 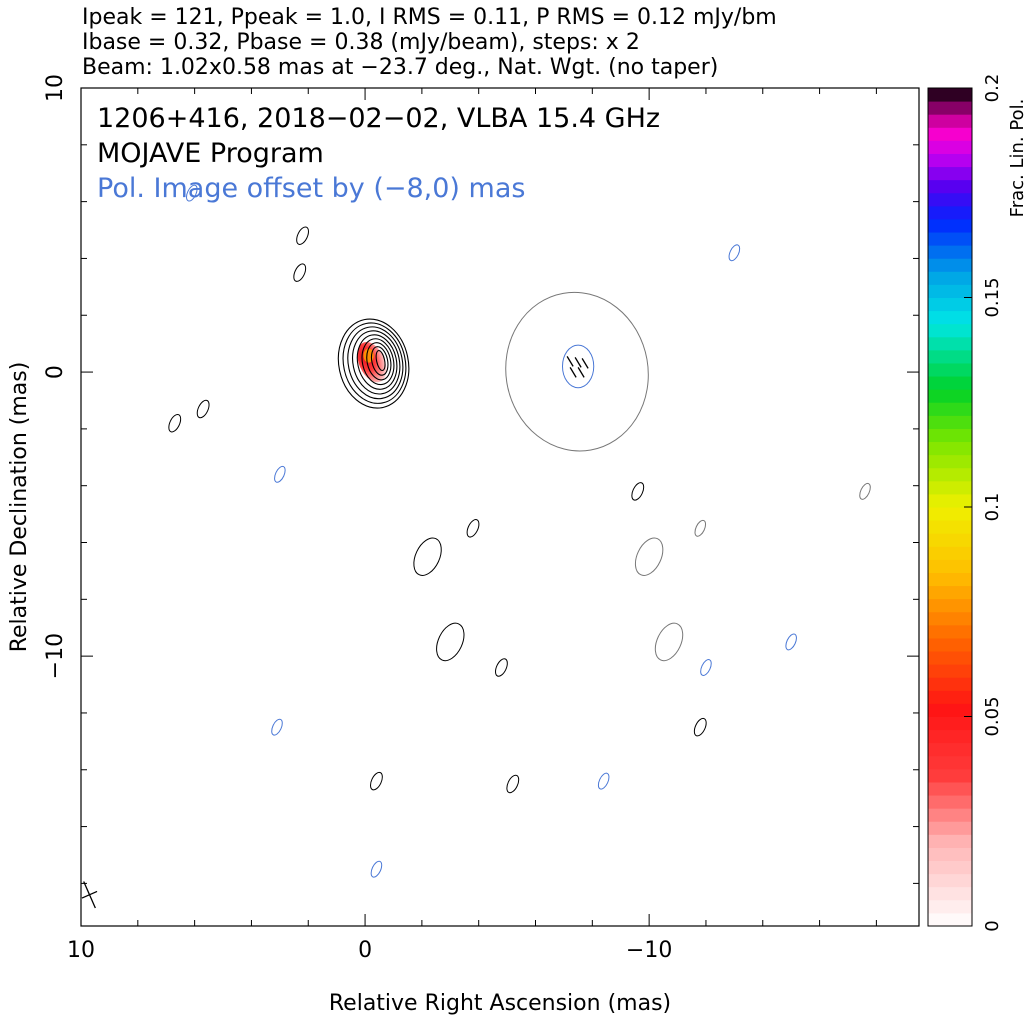 What do you see at coordinates (81, 950) in the screenshot?
I see `x-tick-label: 10` at bounding box center [81, 950].